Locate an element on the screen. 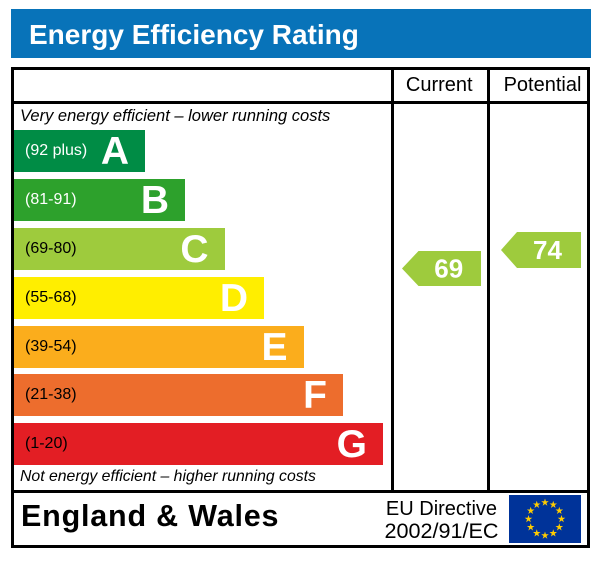 Image resolution: width=603 pixels, height=564 pixels. svg-text: 69 is located at coordinates (448, 269).